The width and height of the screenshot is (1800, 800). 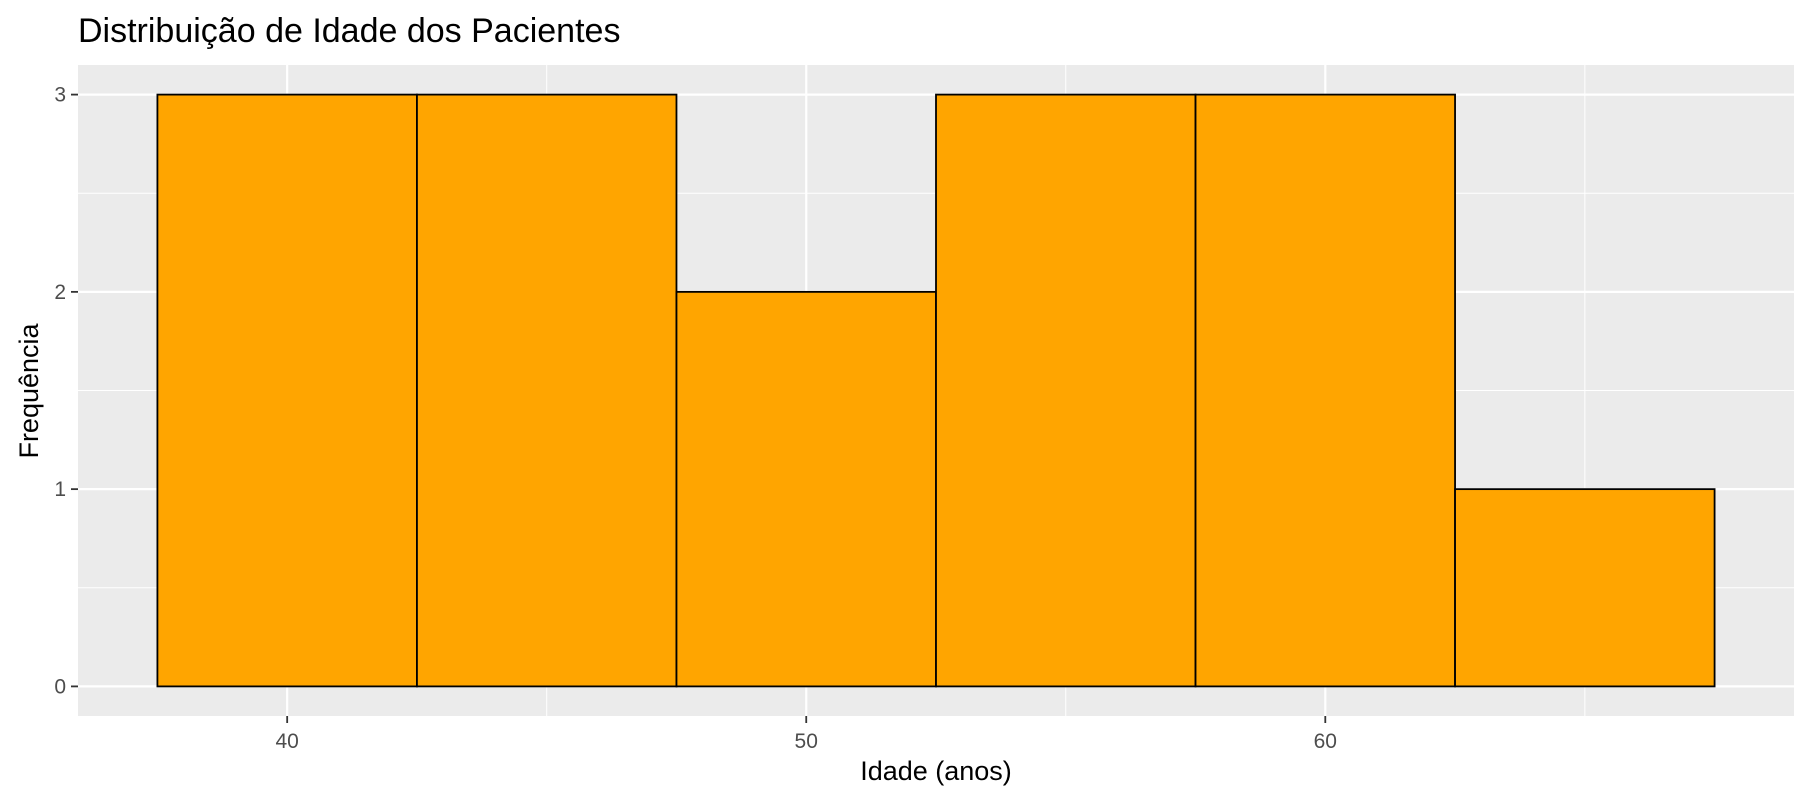 I want to click on x-tick-label: 50, so click(x=806, y=741).